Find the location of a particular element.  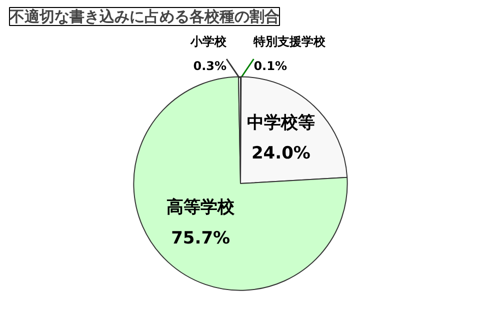

data-label: 24.0% is located at coordinates (280, 154).